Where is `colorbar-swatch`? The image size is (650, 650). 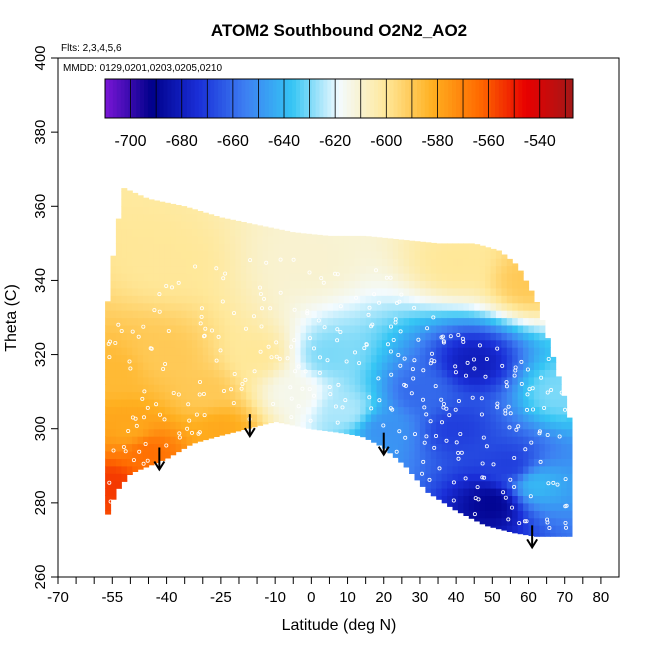
colorbar-swatch is located at coordinates (212, 98).